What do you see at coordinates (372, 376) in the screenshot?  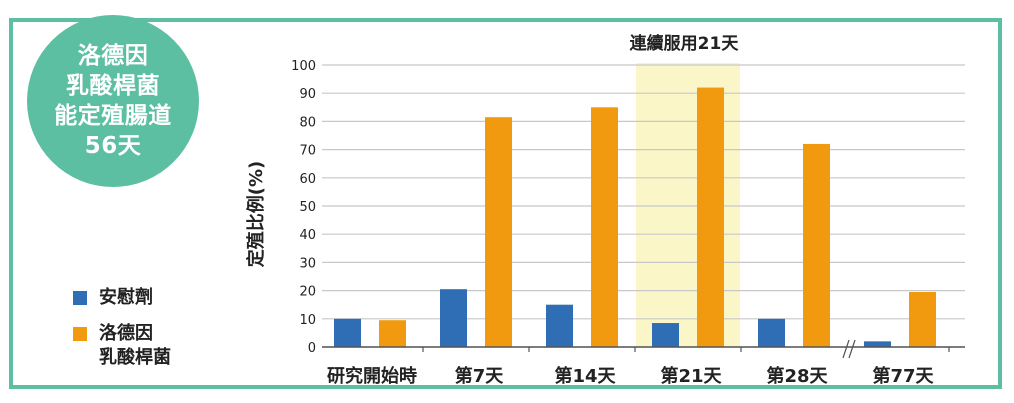 I see `x-tick-label: 研究開始時` at bounding box center [372, 376].